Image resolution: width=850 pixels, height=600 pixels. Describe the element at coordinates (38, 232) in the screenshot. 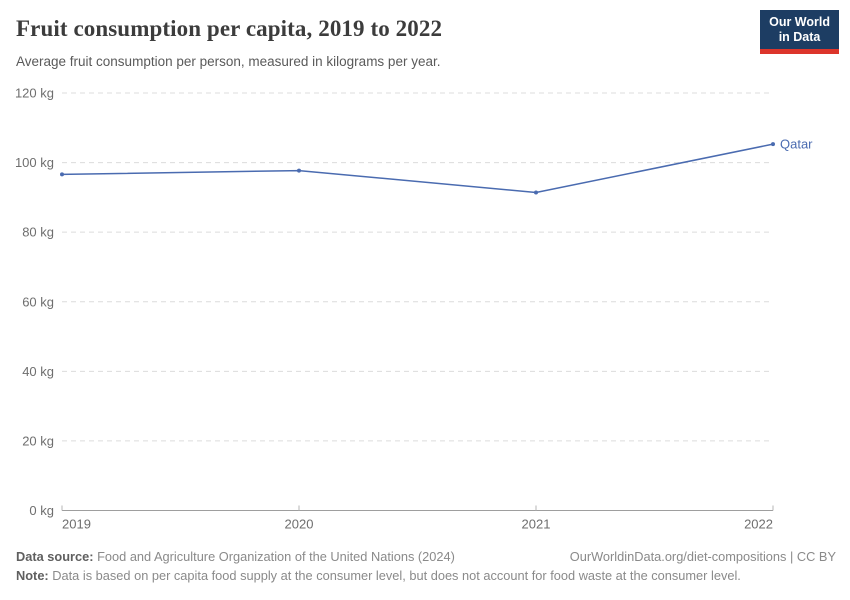

I see `y-axis-tick-label: 80 kg` at that location.